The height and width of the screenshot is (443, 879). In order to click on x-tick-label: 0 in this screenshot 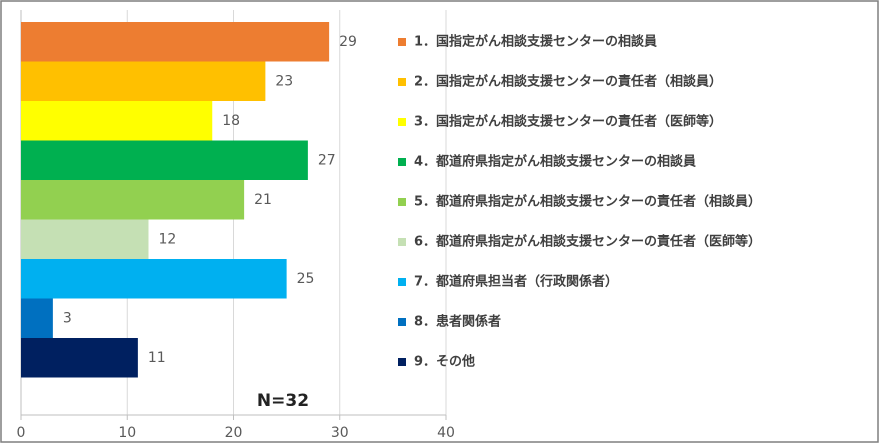, I will do `click(21, 433)`.